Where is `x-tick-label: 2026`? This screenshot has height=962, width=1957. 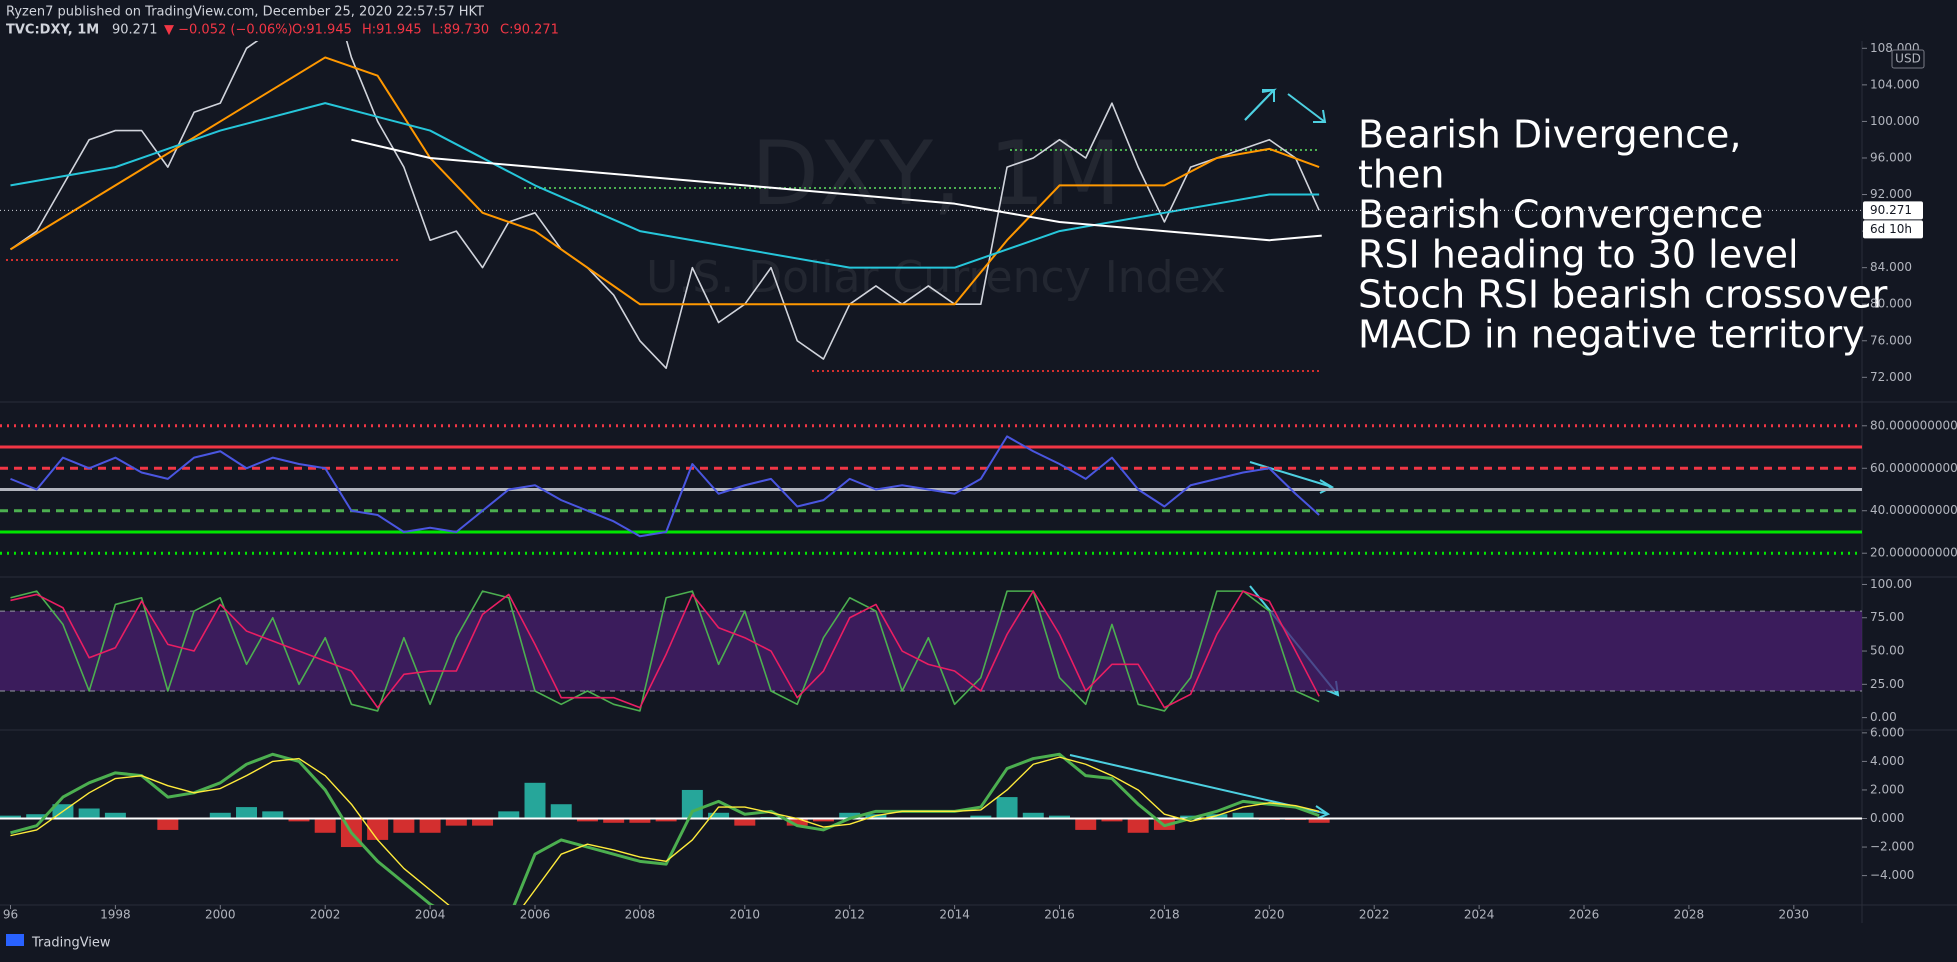 x-tick-label: 2026 is located at coordinates (1584, 915).